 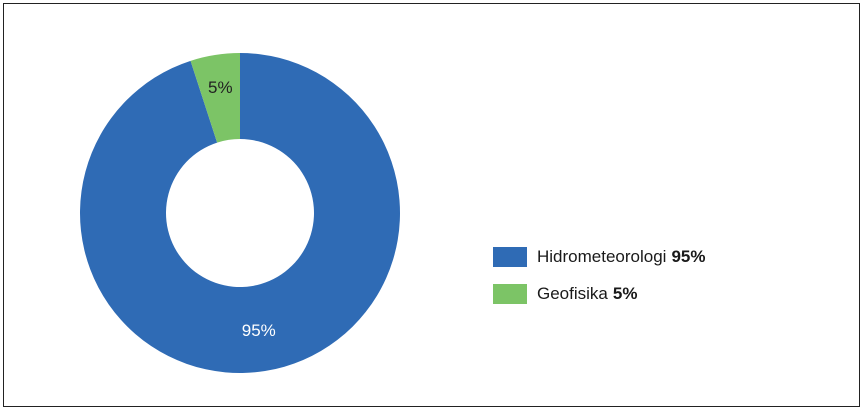 I want to click on legend-value-geofisika: 5%, so click(x=625, y=293).